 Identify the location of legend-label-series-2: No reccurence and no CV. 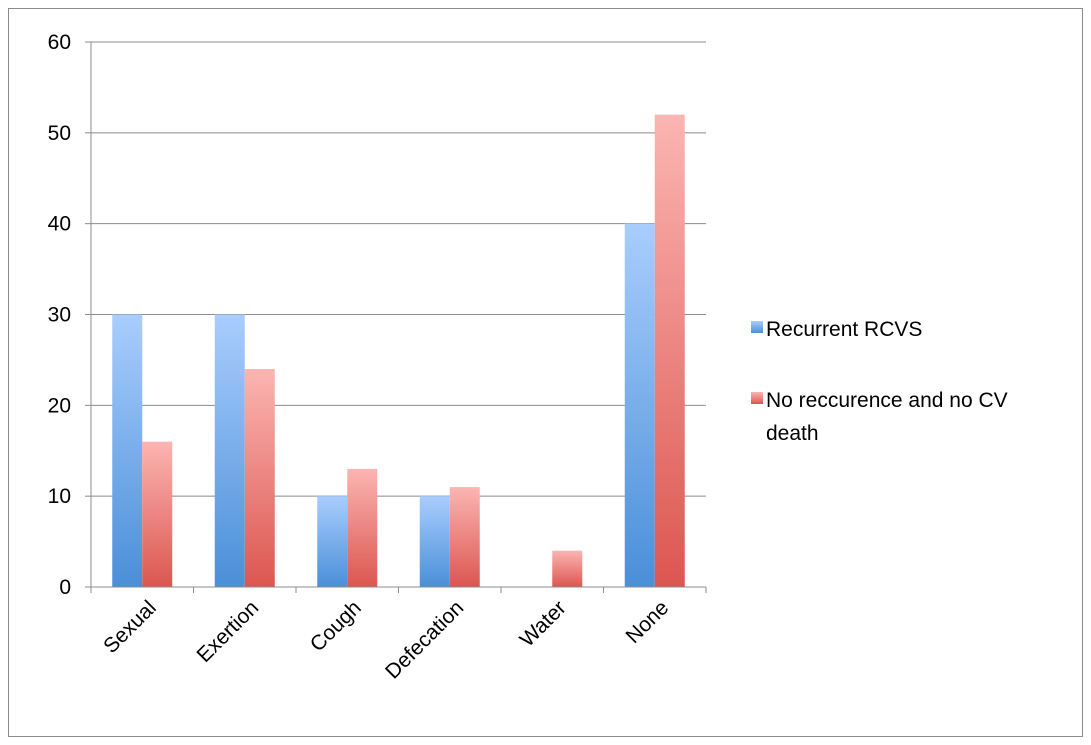
(887, 400).